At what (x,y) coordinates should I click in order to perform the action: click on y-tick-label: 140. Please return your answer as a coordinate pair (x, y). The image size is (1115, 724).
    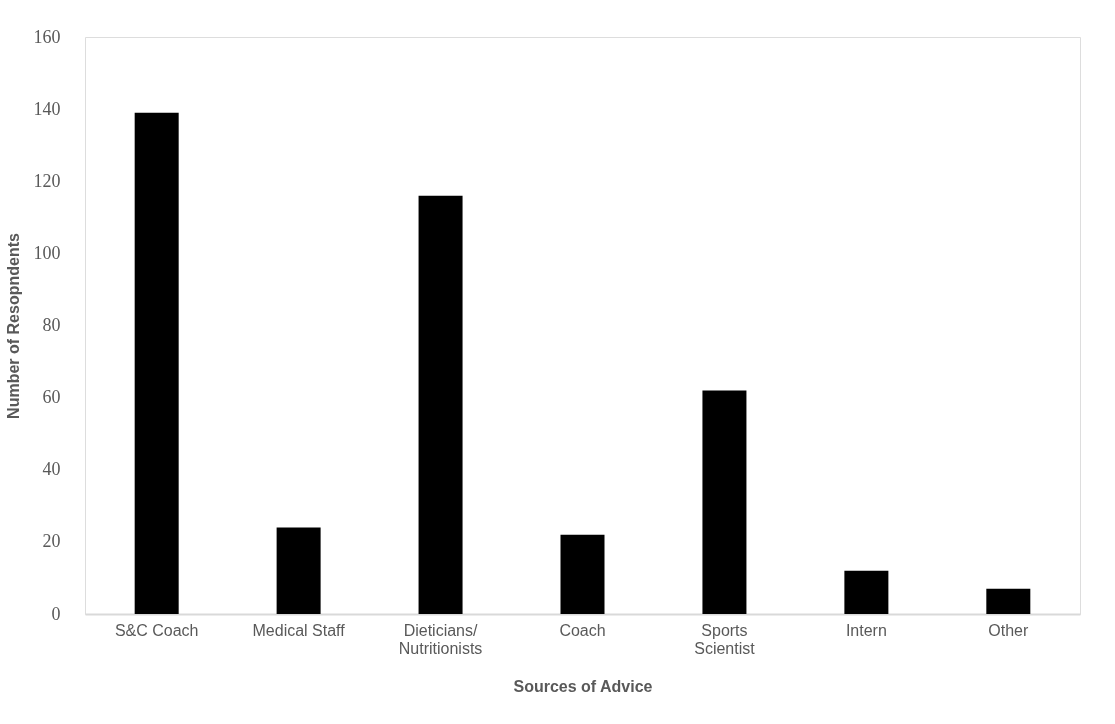
    Looking at the image, I should click on (47, 108).